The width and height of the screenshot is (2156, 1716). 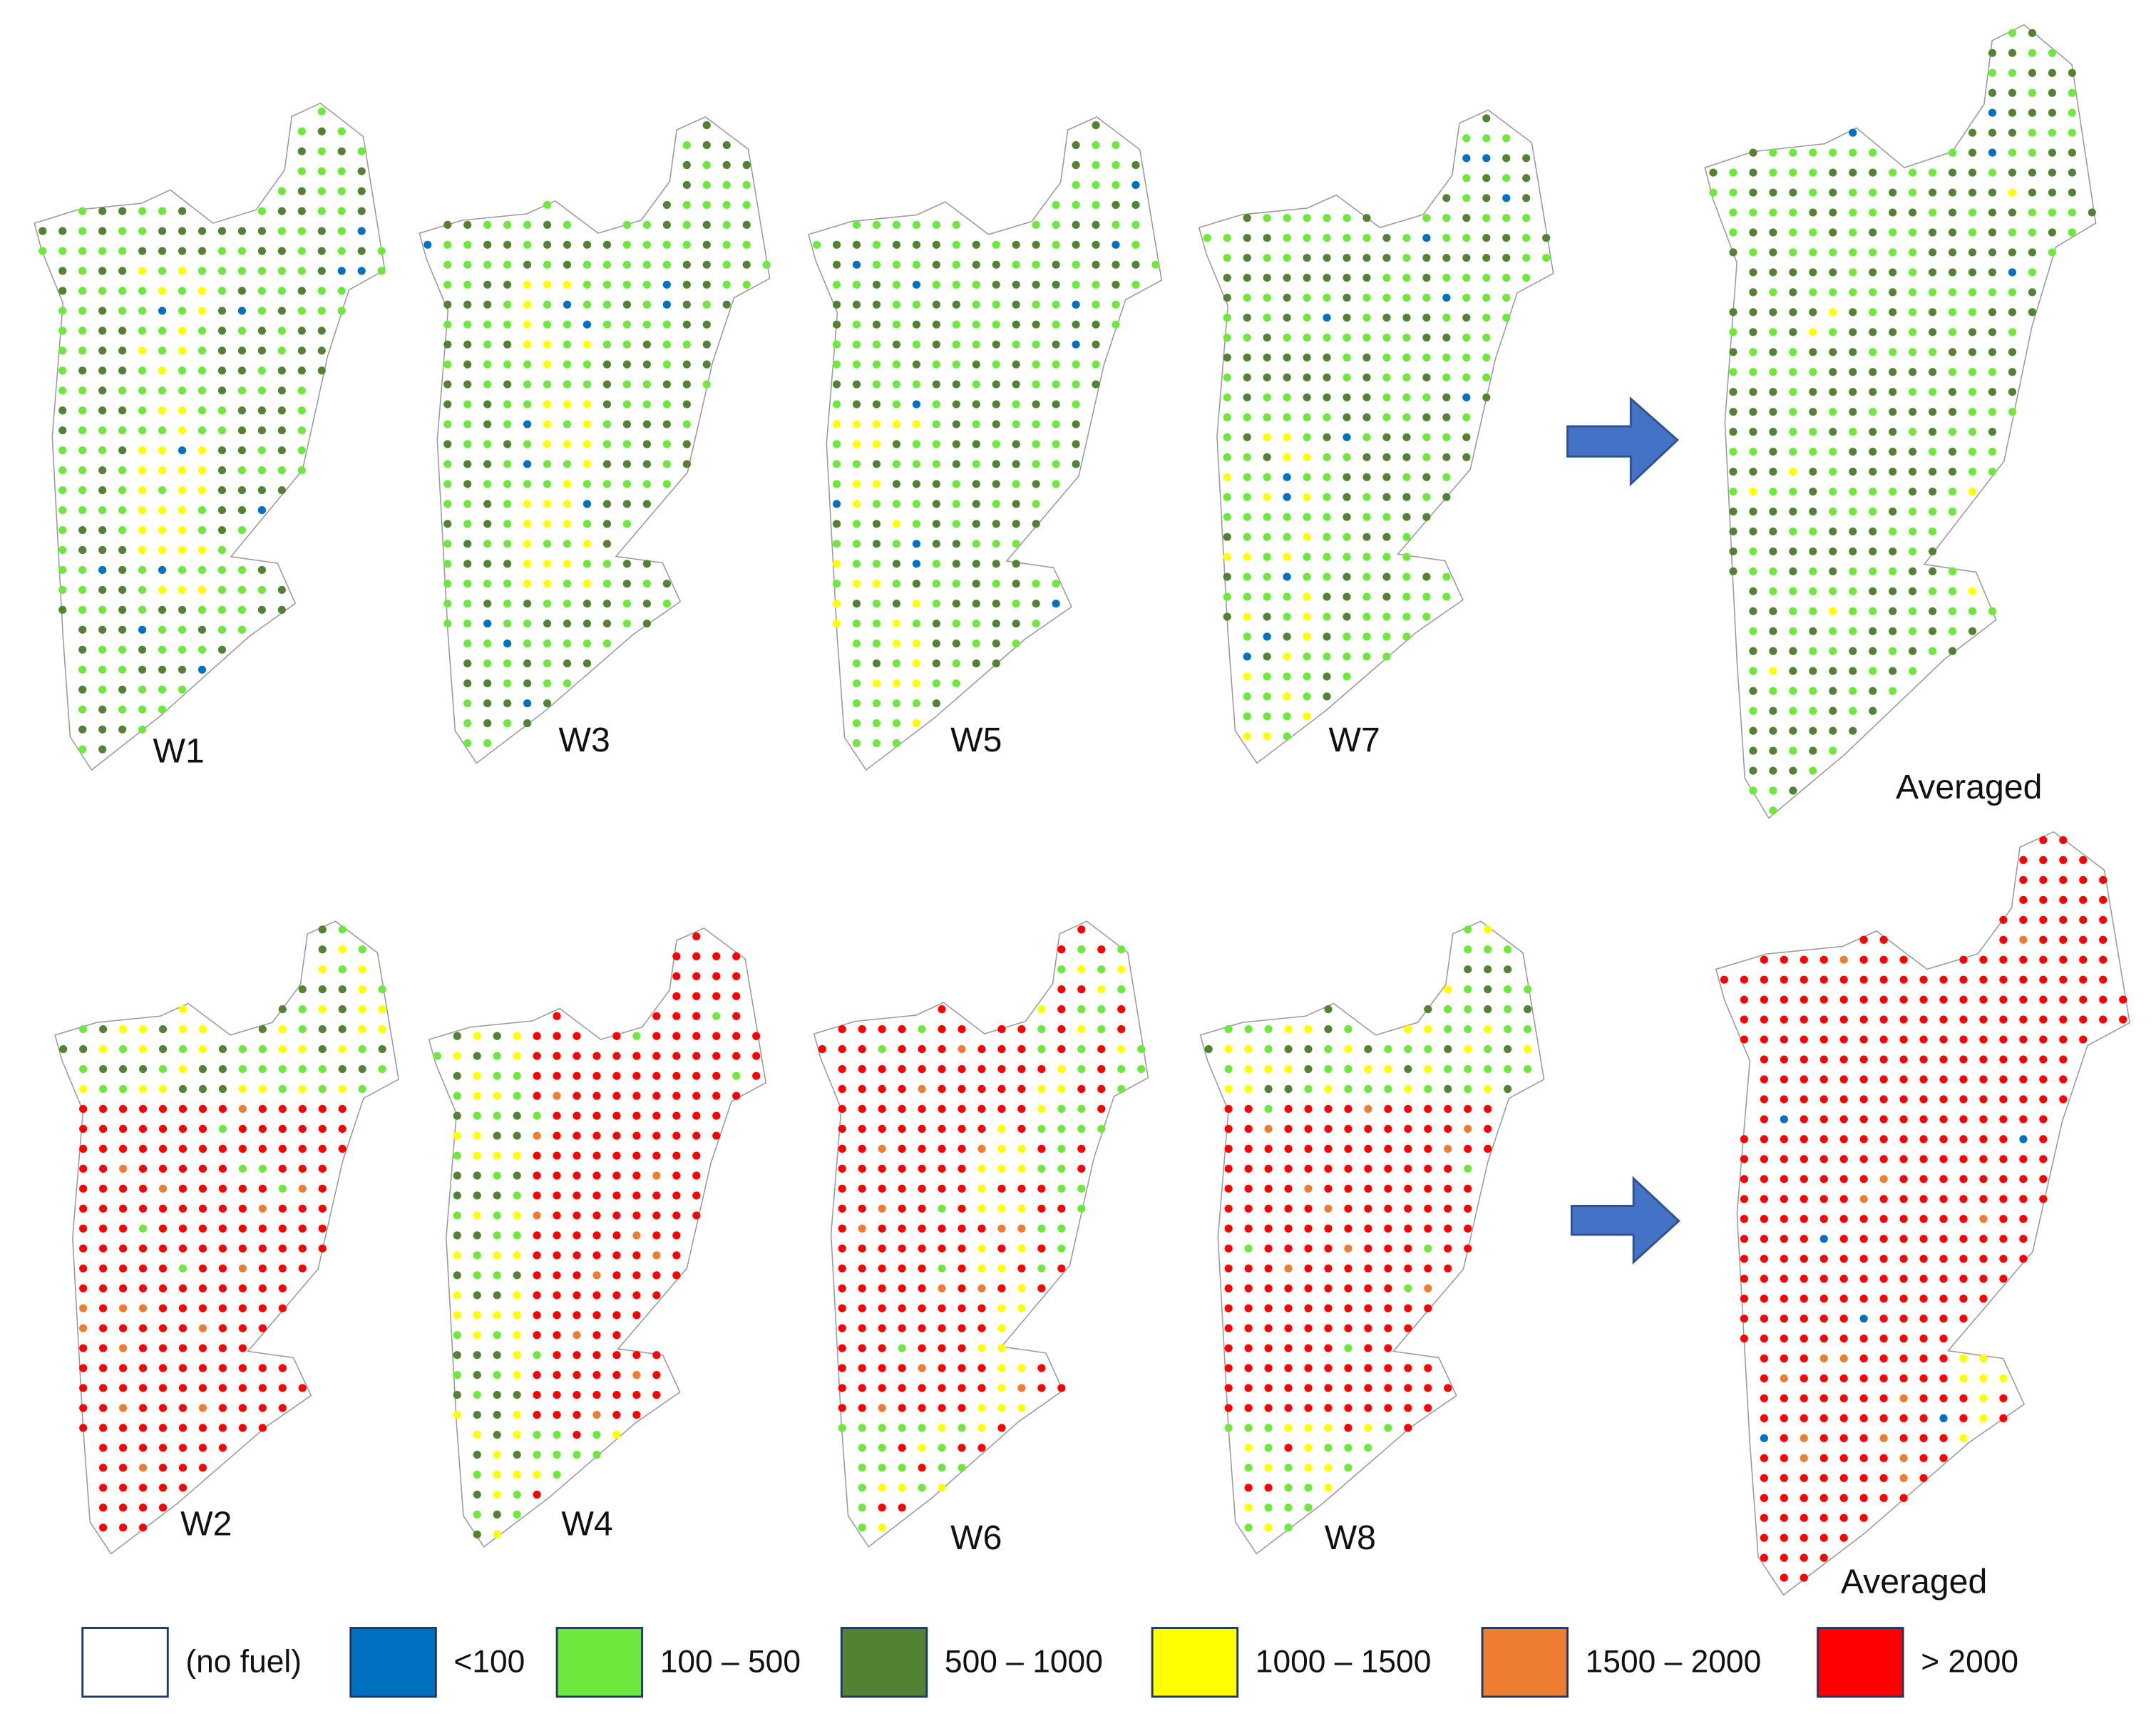 What do you see at coordinates (226, 1238) in the screenshot?
I see `region-outline` at bounding box center [226, 1238].